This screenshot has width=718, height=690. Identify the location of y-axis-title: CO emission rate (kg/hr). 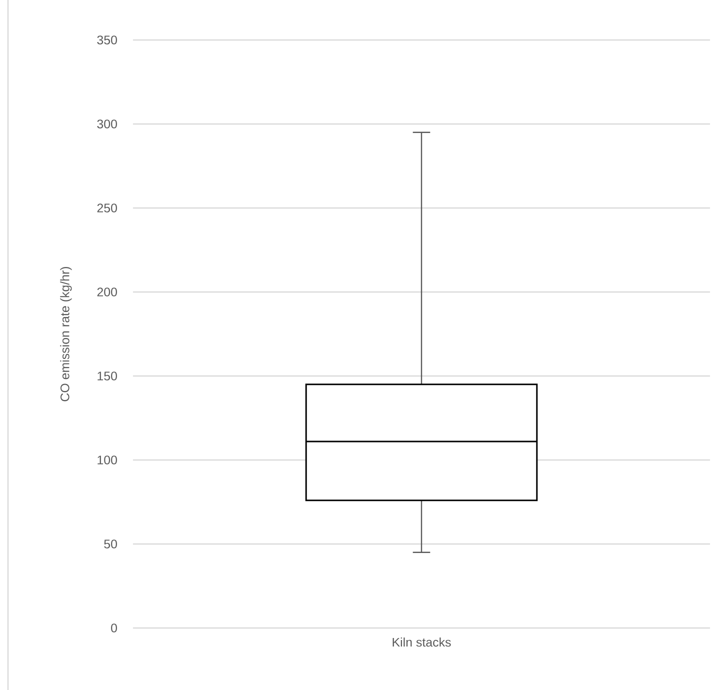
(66, 334).